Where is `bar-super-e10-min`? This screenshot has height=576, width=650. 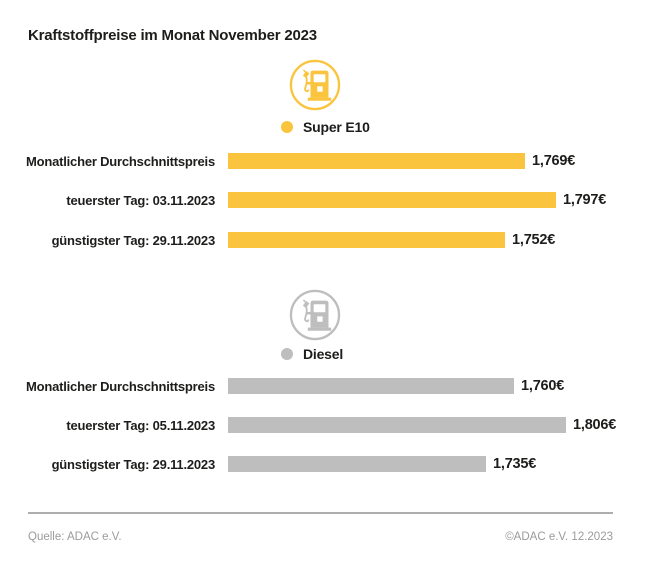
bar-super-e10-min is located at coordinates (366, 240).